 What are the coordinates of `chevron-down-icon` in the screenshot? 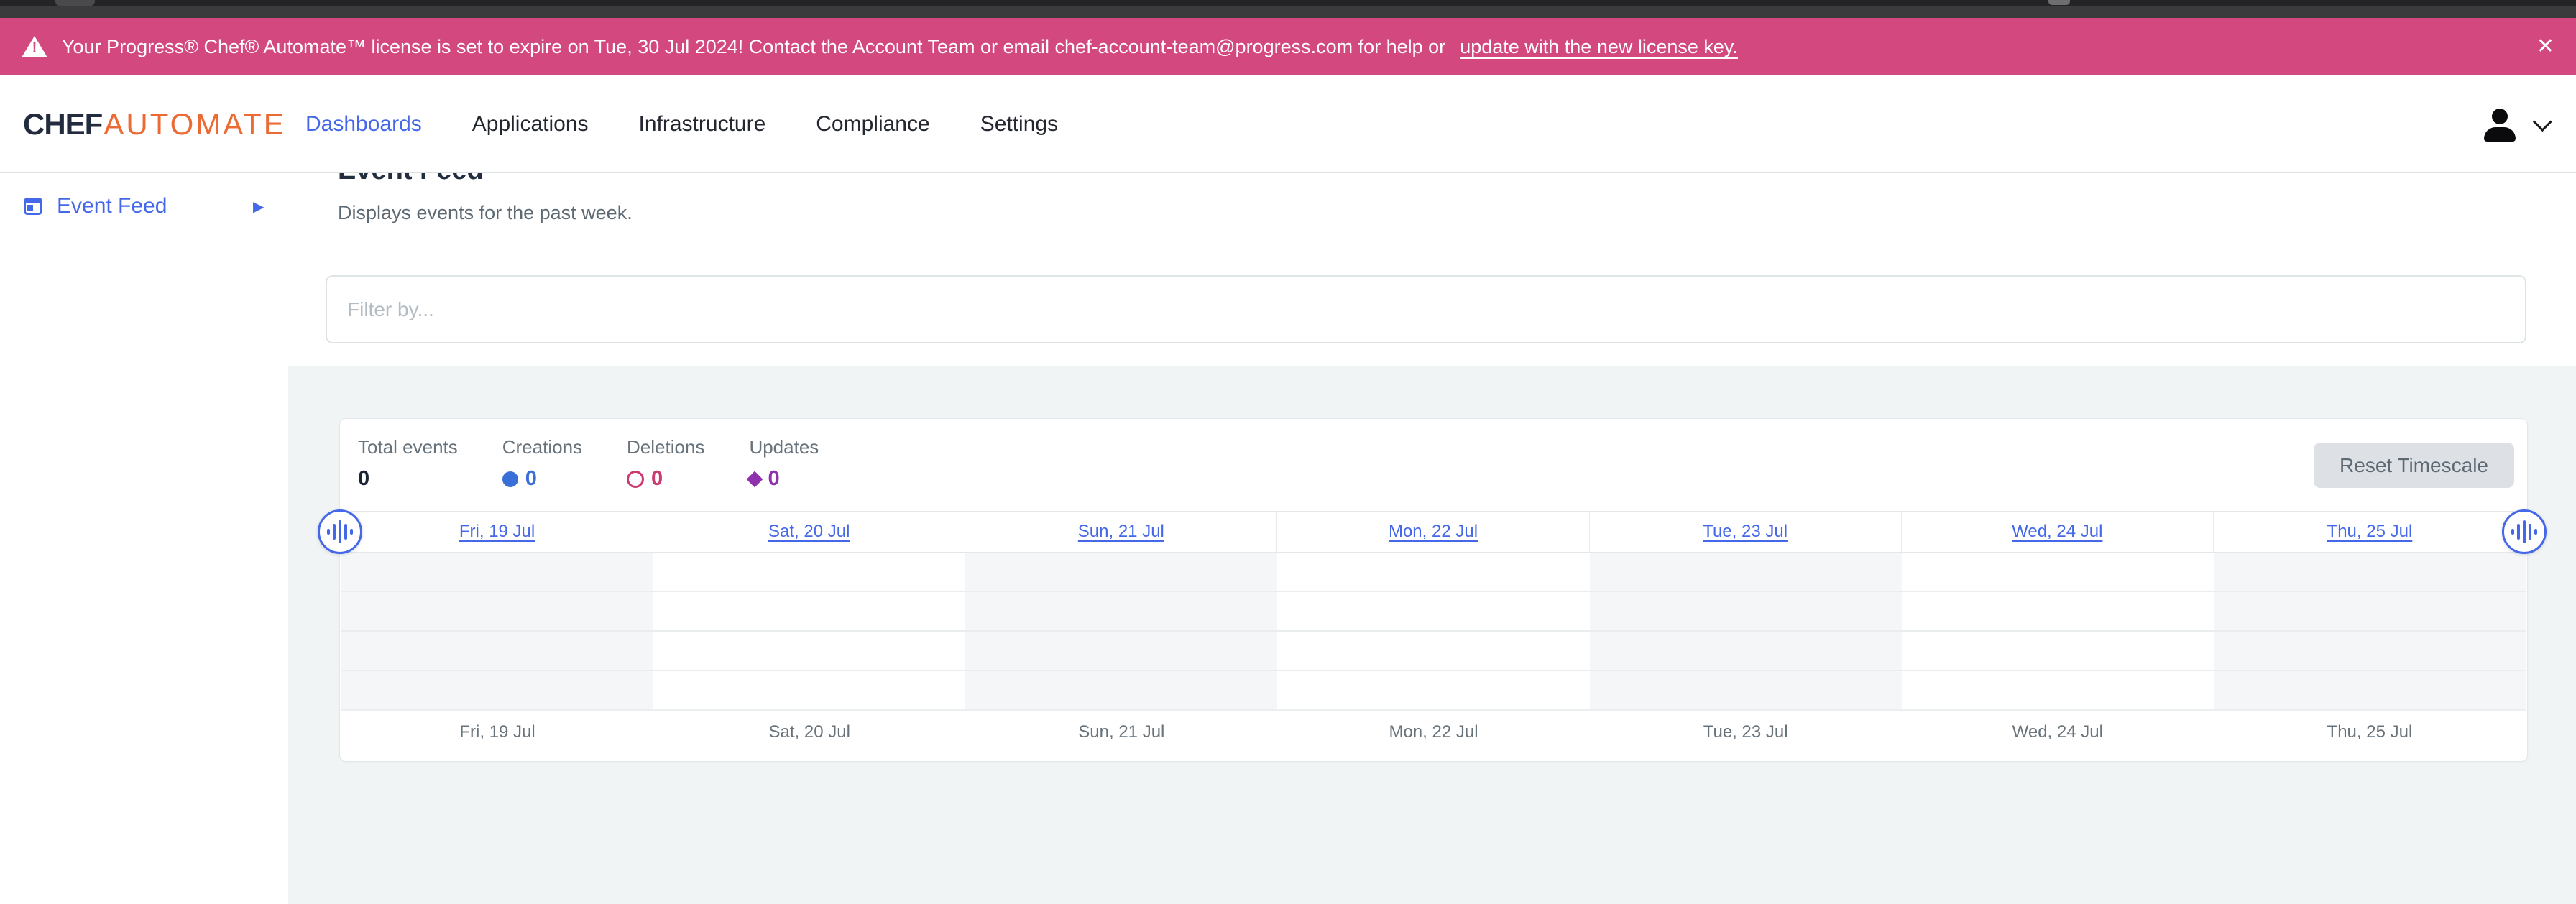 It's located at (2542, 122).